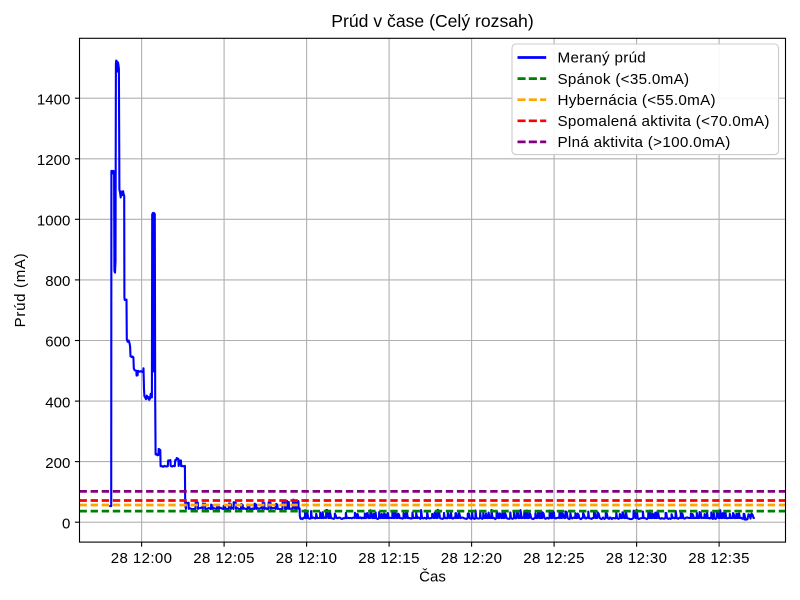 This screenshot has height=600, width=800. Describe the element at coordinates (432, 577) in the screenshot. I see `svg-text: Čas` at that location.